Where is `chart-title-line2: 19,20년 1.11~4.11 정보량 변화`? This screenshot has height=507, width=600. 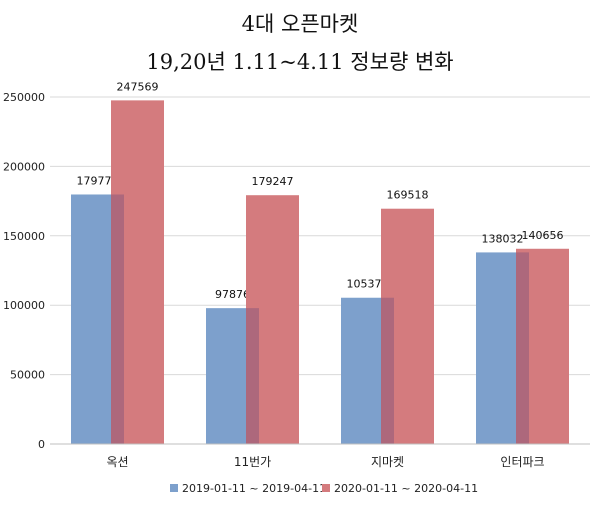
chart-title-line2: 19,20년 1.11~4.11 정보량 변화 is located at coordinates (299, 62).